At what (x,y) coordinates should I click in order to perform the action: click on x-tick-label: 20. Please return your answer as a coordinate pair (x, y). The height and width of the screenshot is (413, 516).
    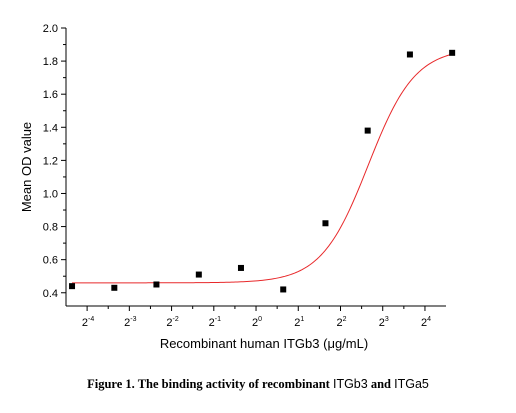
    Looking at the image, I should click on (257, 322).